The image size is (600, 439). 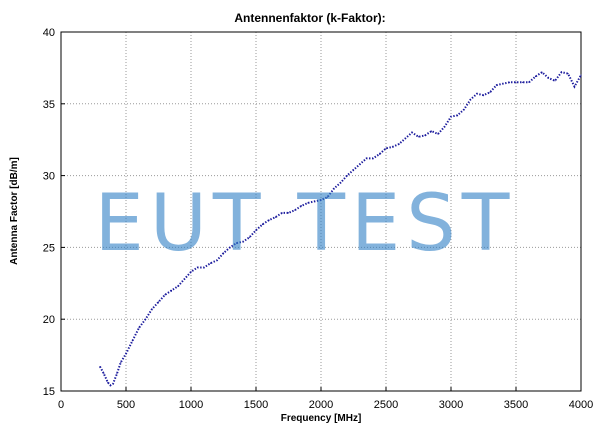 What do you see at coordinates (516, 405) in the screenshot?
I see `x-tick-label: 3500` at bounding box center [516, 405].